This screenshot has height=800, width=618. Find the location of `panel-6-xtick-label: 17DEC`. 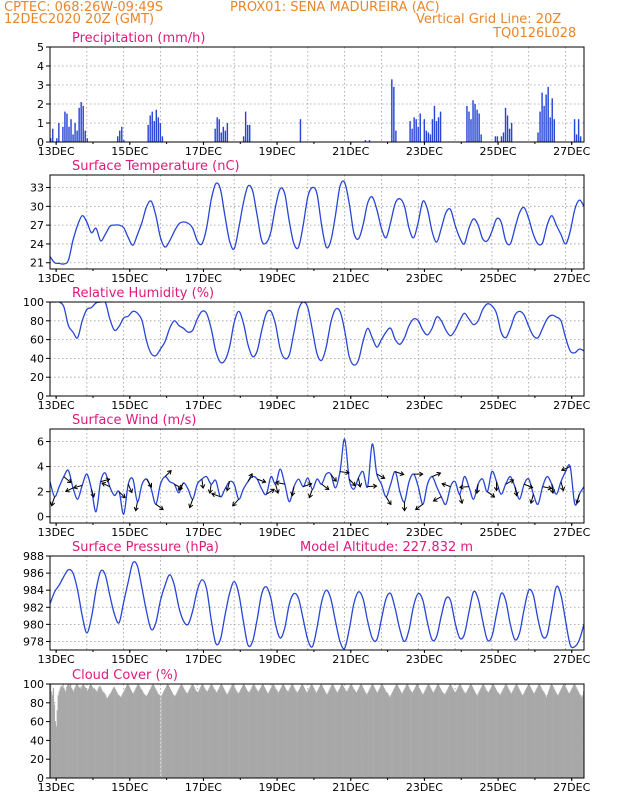

panel-6-xtick-label: 17DEC is located at coordinates (203, 787).